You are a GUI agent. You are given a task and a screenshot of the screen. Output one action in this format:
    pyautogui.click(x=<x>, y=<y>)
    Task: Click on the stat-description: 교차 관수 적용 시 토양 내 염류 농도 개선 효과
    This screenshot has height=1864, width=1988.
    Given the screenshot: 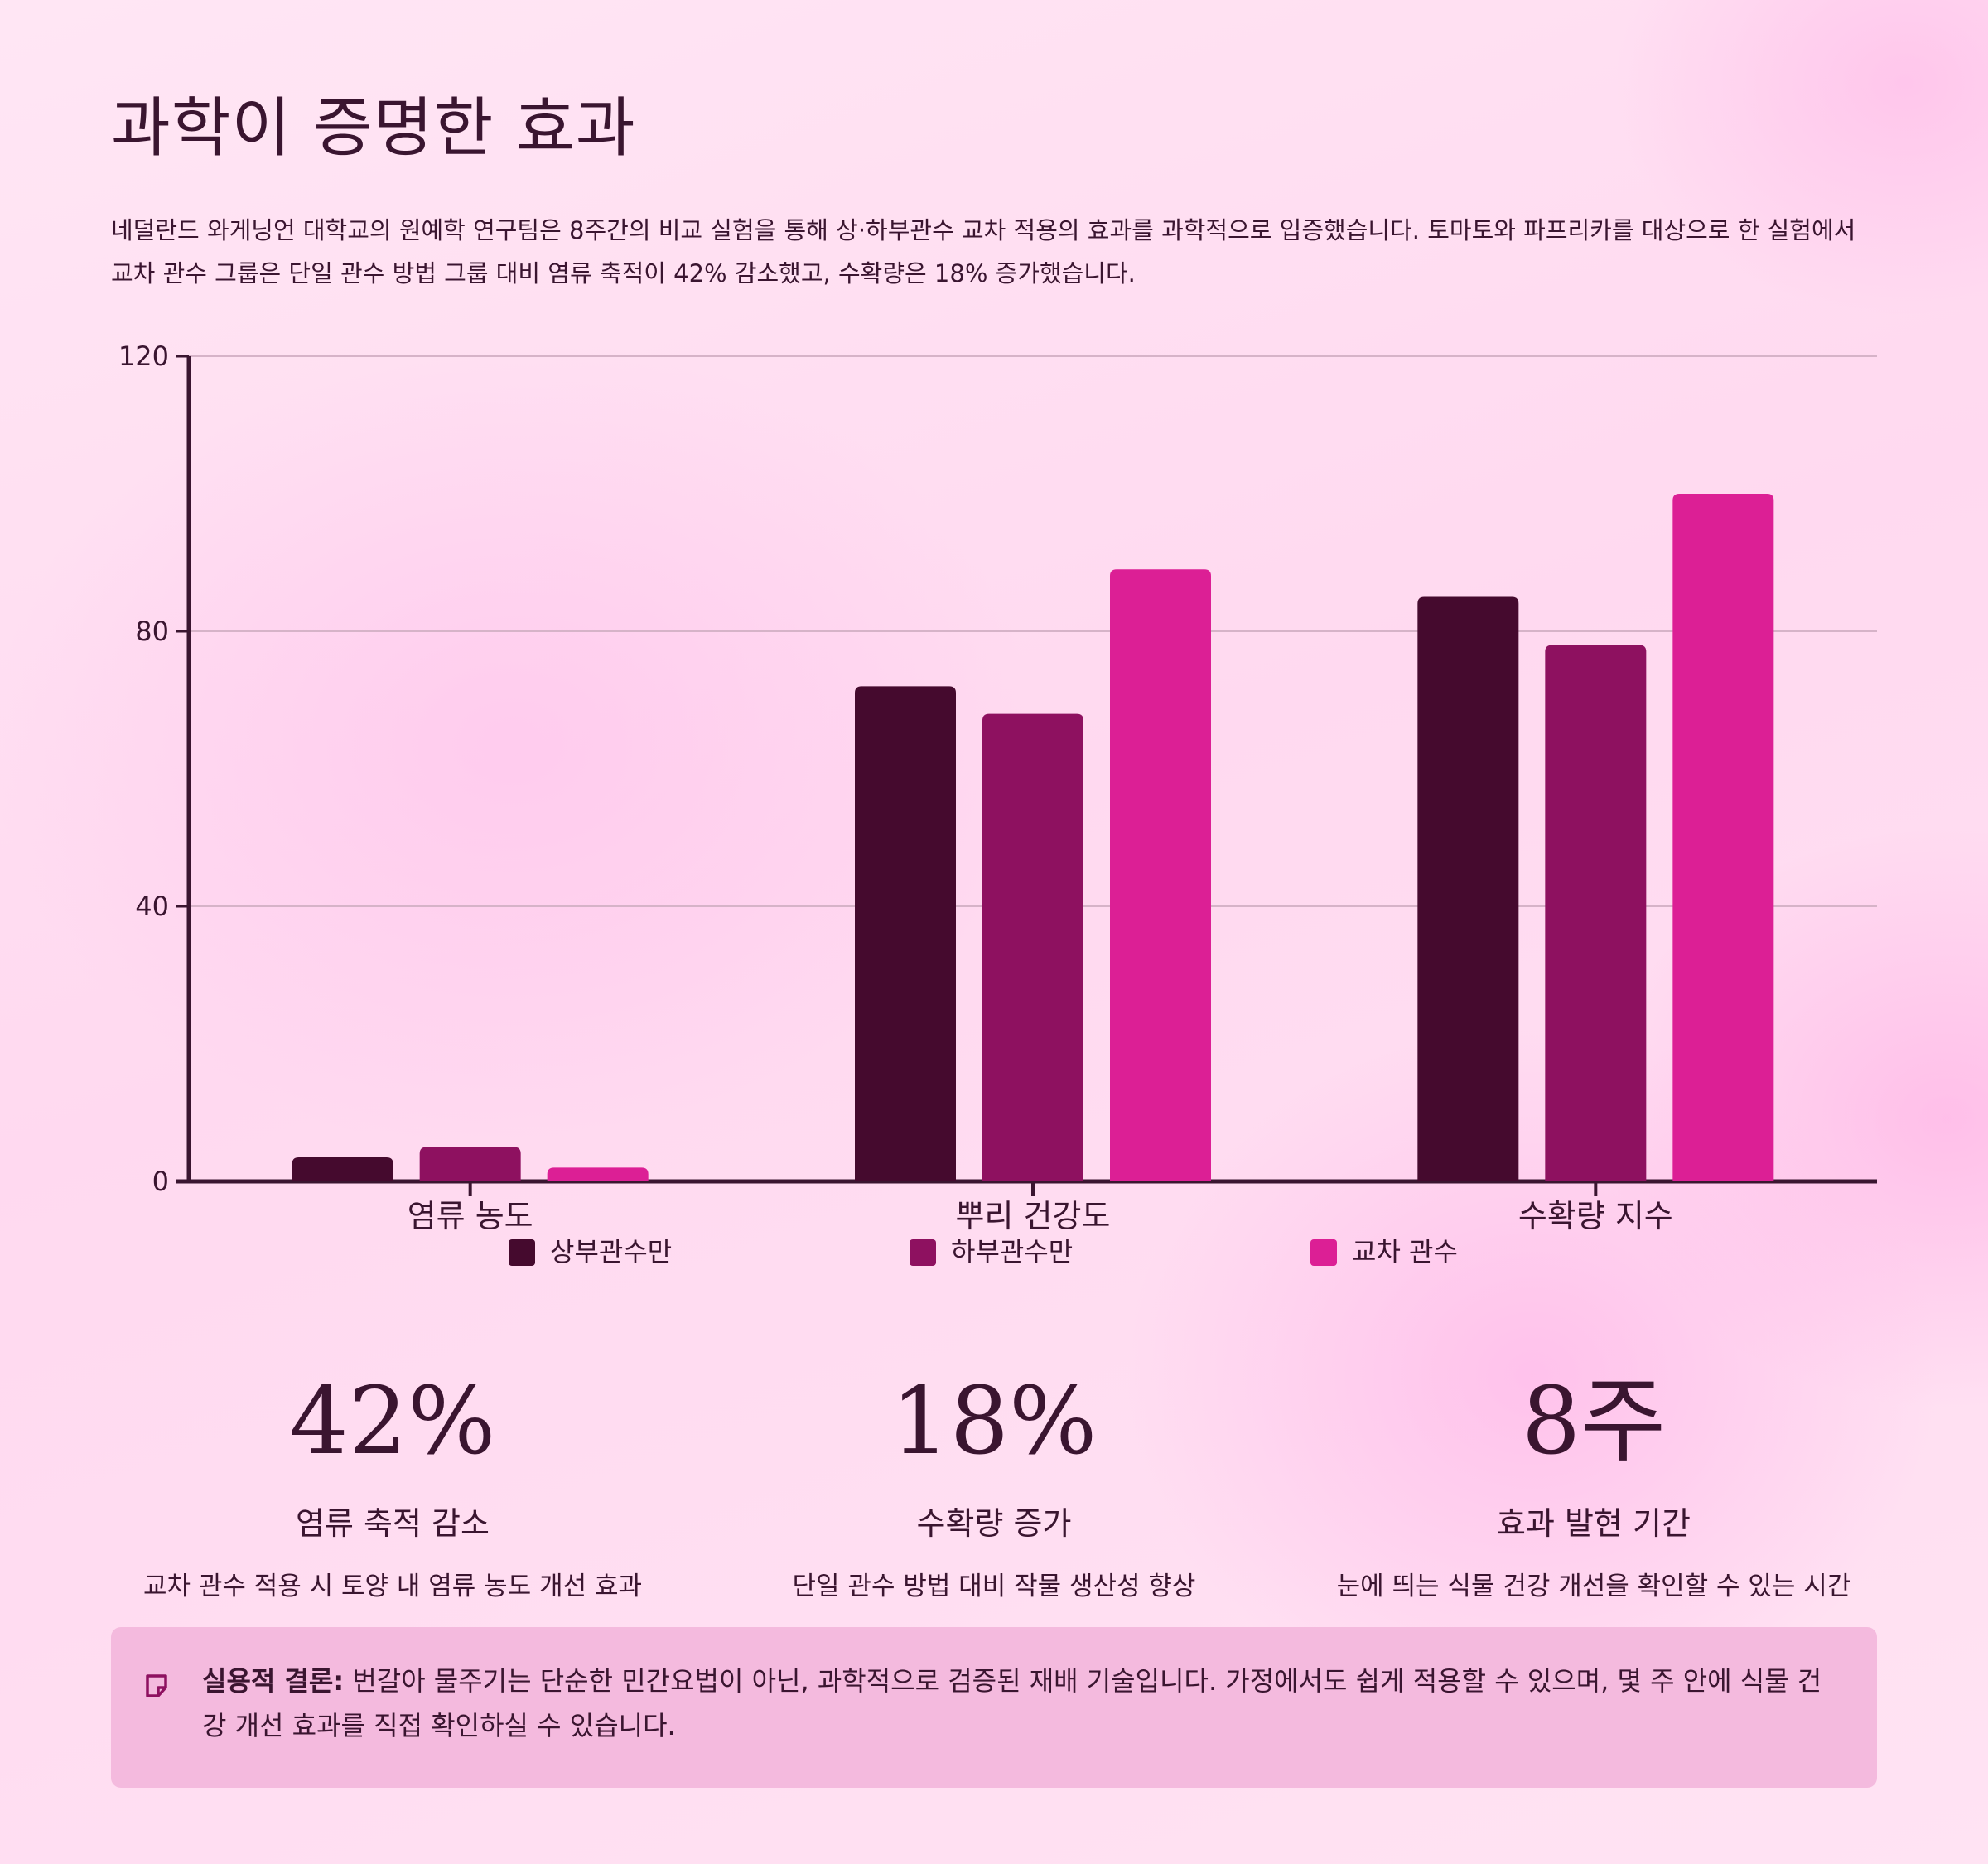 What is the action you would take?
    pyautogui.click(x=392, y=1586)
    